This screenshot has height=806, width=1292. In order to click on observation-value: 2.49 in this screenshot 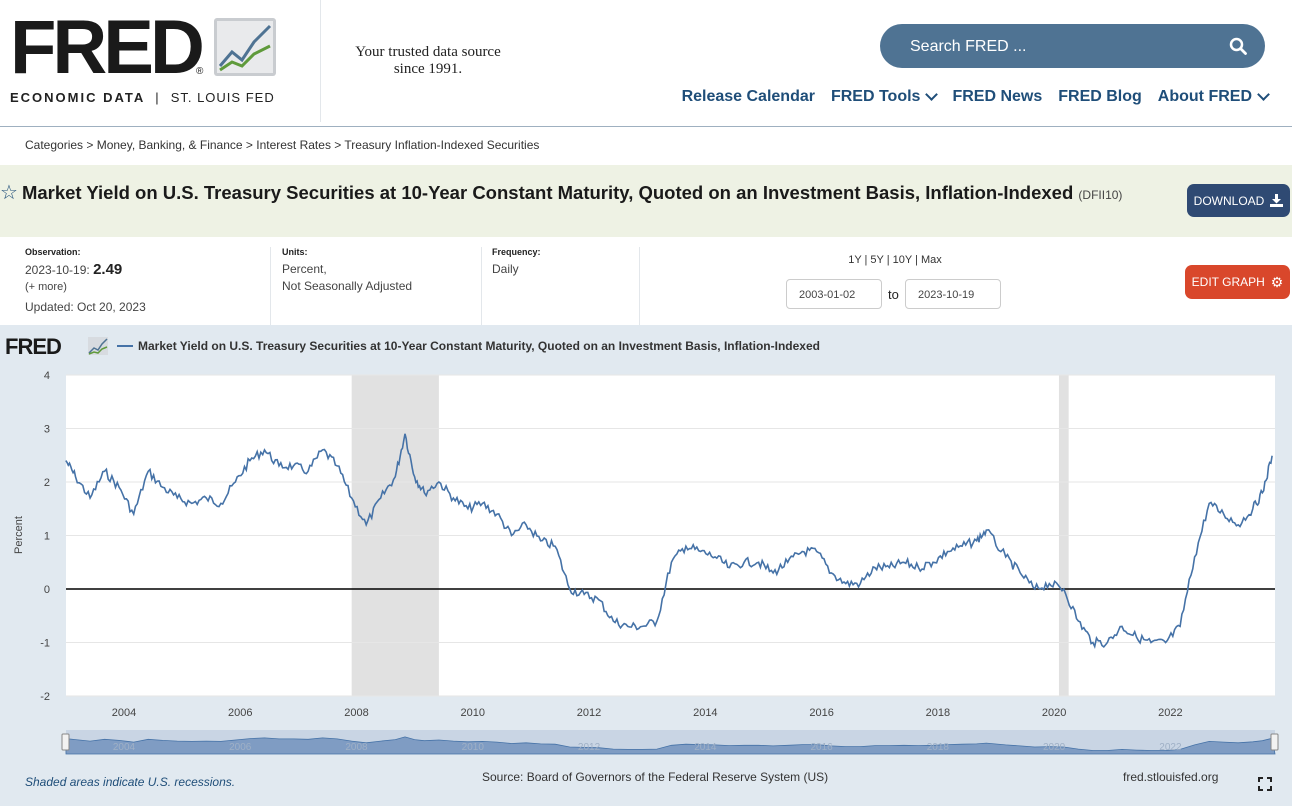, I will do `click(108, 269)`.